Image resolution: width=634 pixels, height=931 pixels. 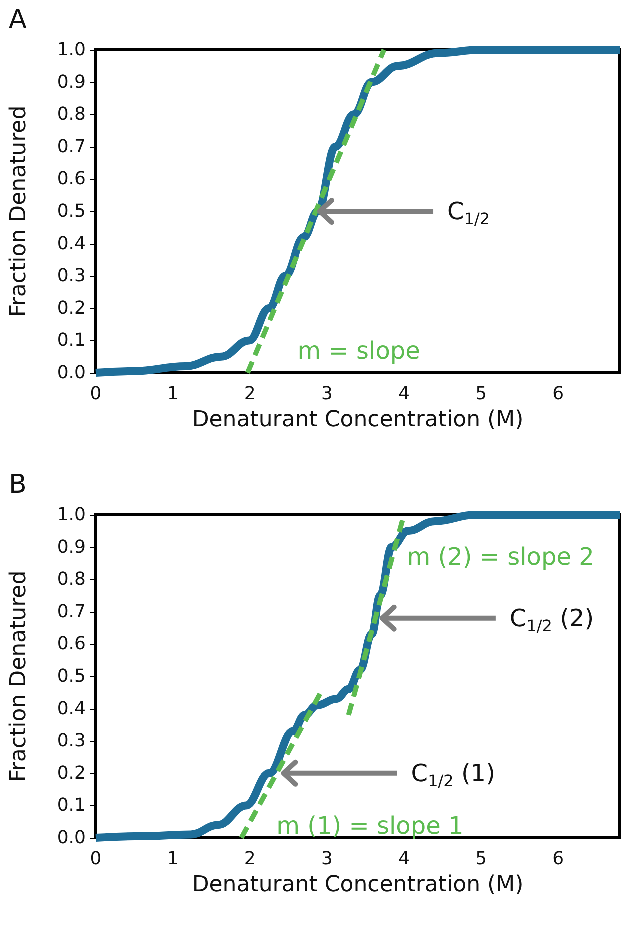 What do you see at coordinates (453, 774) in the screenshot?
I see `annotation: C$_{1/2}$ (1)` at bounding box center [453, 774].